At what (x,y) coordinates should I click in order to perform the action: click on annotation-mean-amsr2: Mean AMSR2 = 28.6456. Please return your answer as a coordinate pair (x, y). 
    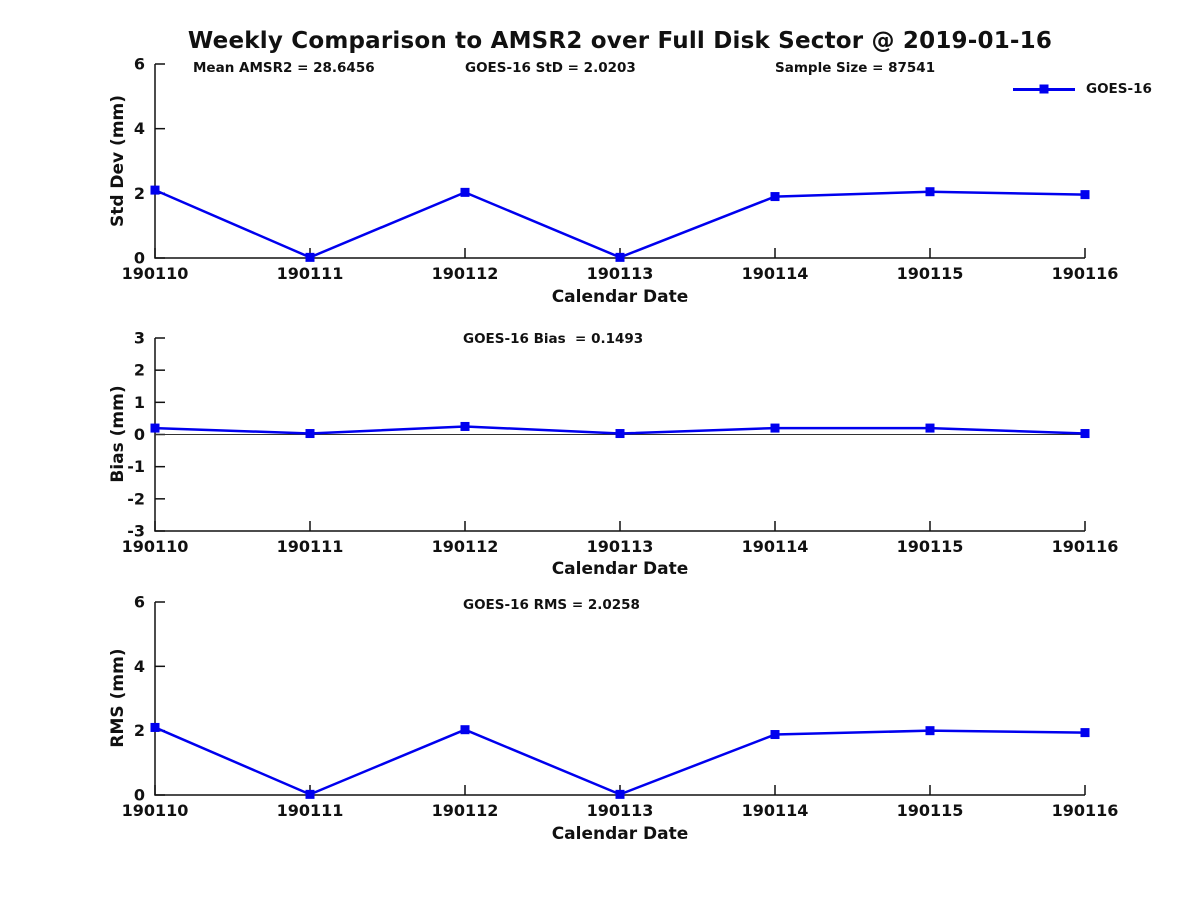
    Looking at the image, I should click on (284, 68).